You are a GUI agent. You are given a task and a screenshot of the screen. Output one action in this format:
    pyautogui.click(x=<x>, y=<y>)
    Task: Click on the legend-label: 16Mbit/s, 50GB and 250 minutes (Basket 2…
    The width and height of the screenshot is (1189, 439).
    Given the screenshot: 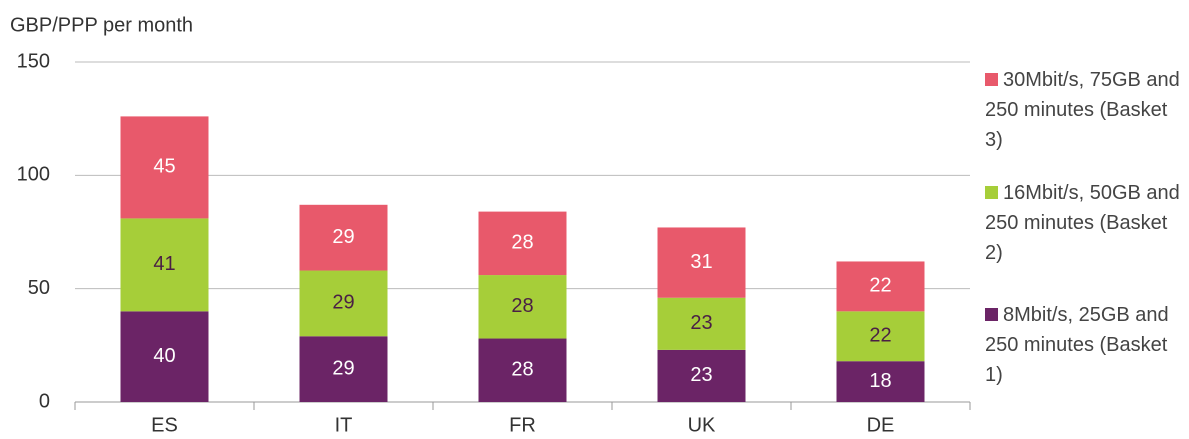 What is the action you would take?
    pyautogui.click(x=1082, y=223)
    